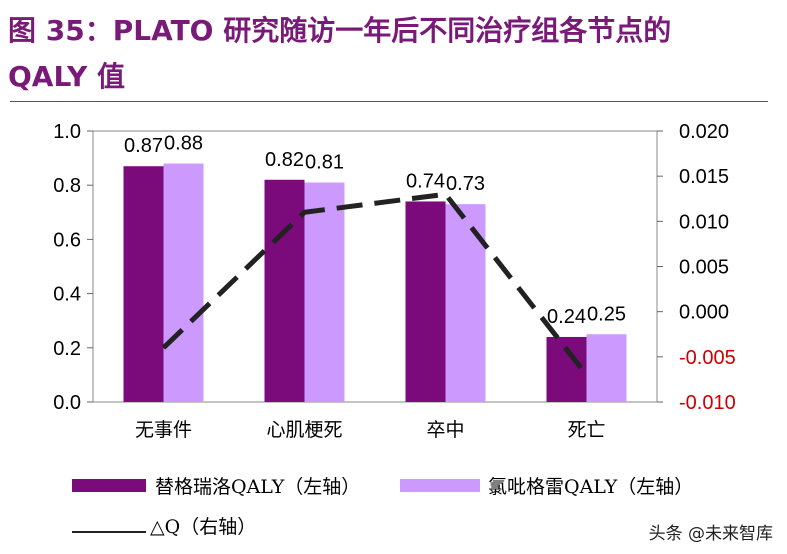  What do you see at coordinates (258, 487) in the screenshot?
I see `legend-label-ticagrelor: 替格瑞洛QALY（左轴）` at bounding box center [258, 487].